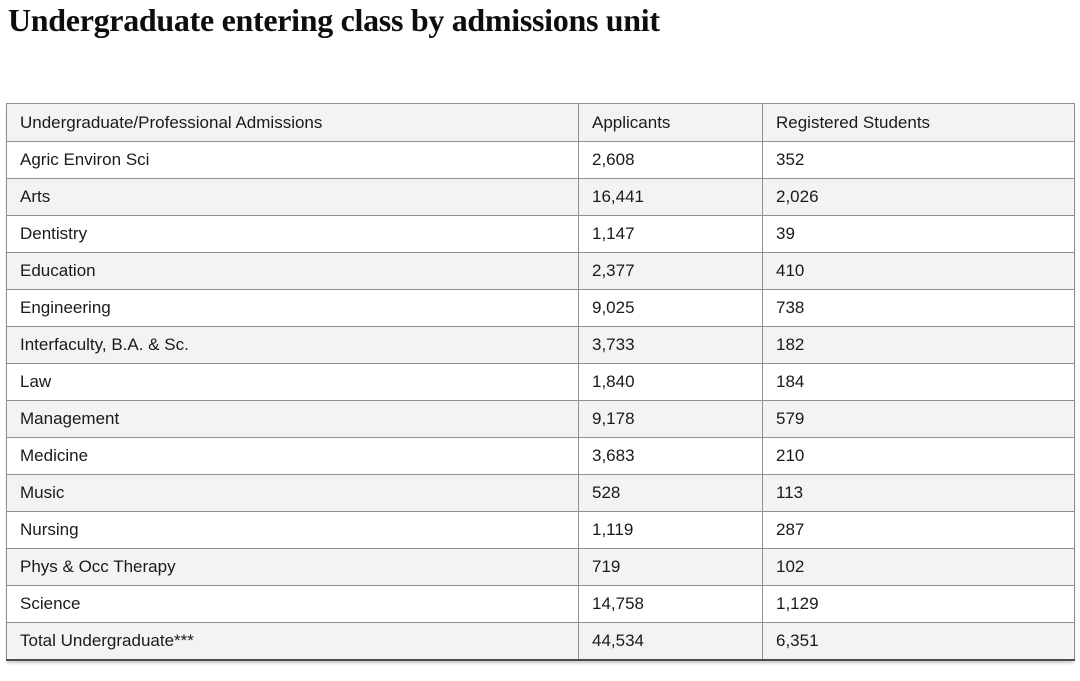  What do you see at coordinates (670, 160) in the screenshot?
I see `applicants-cell: 2,608` at bounding box center [670, 160].